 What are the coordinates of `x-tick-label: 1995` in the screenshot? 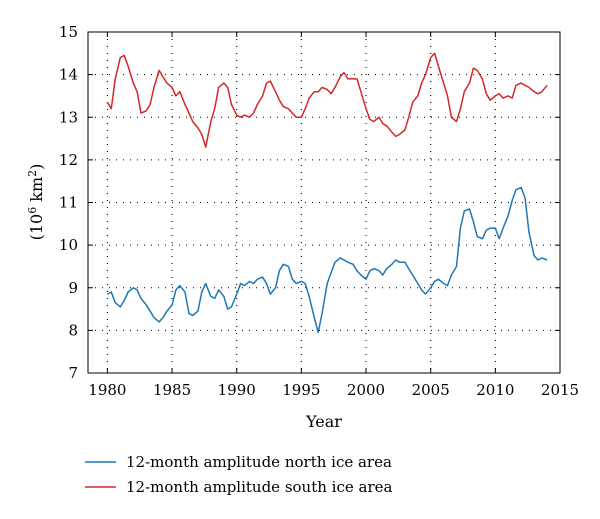 It's located at (301, 390).